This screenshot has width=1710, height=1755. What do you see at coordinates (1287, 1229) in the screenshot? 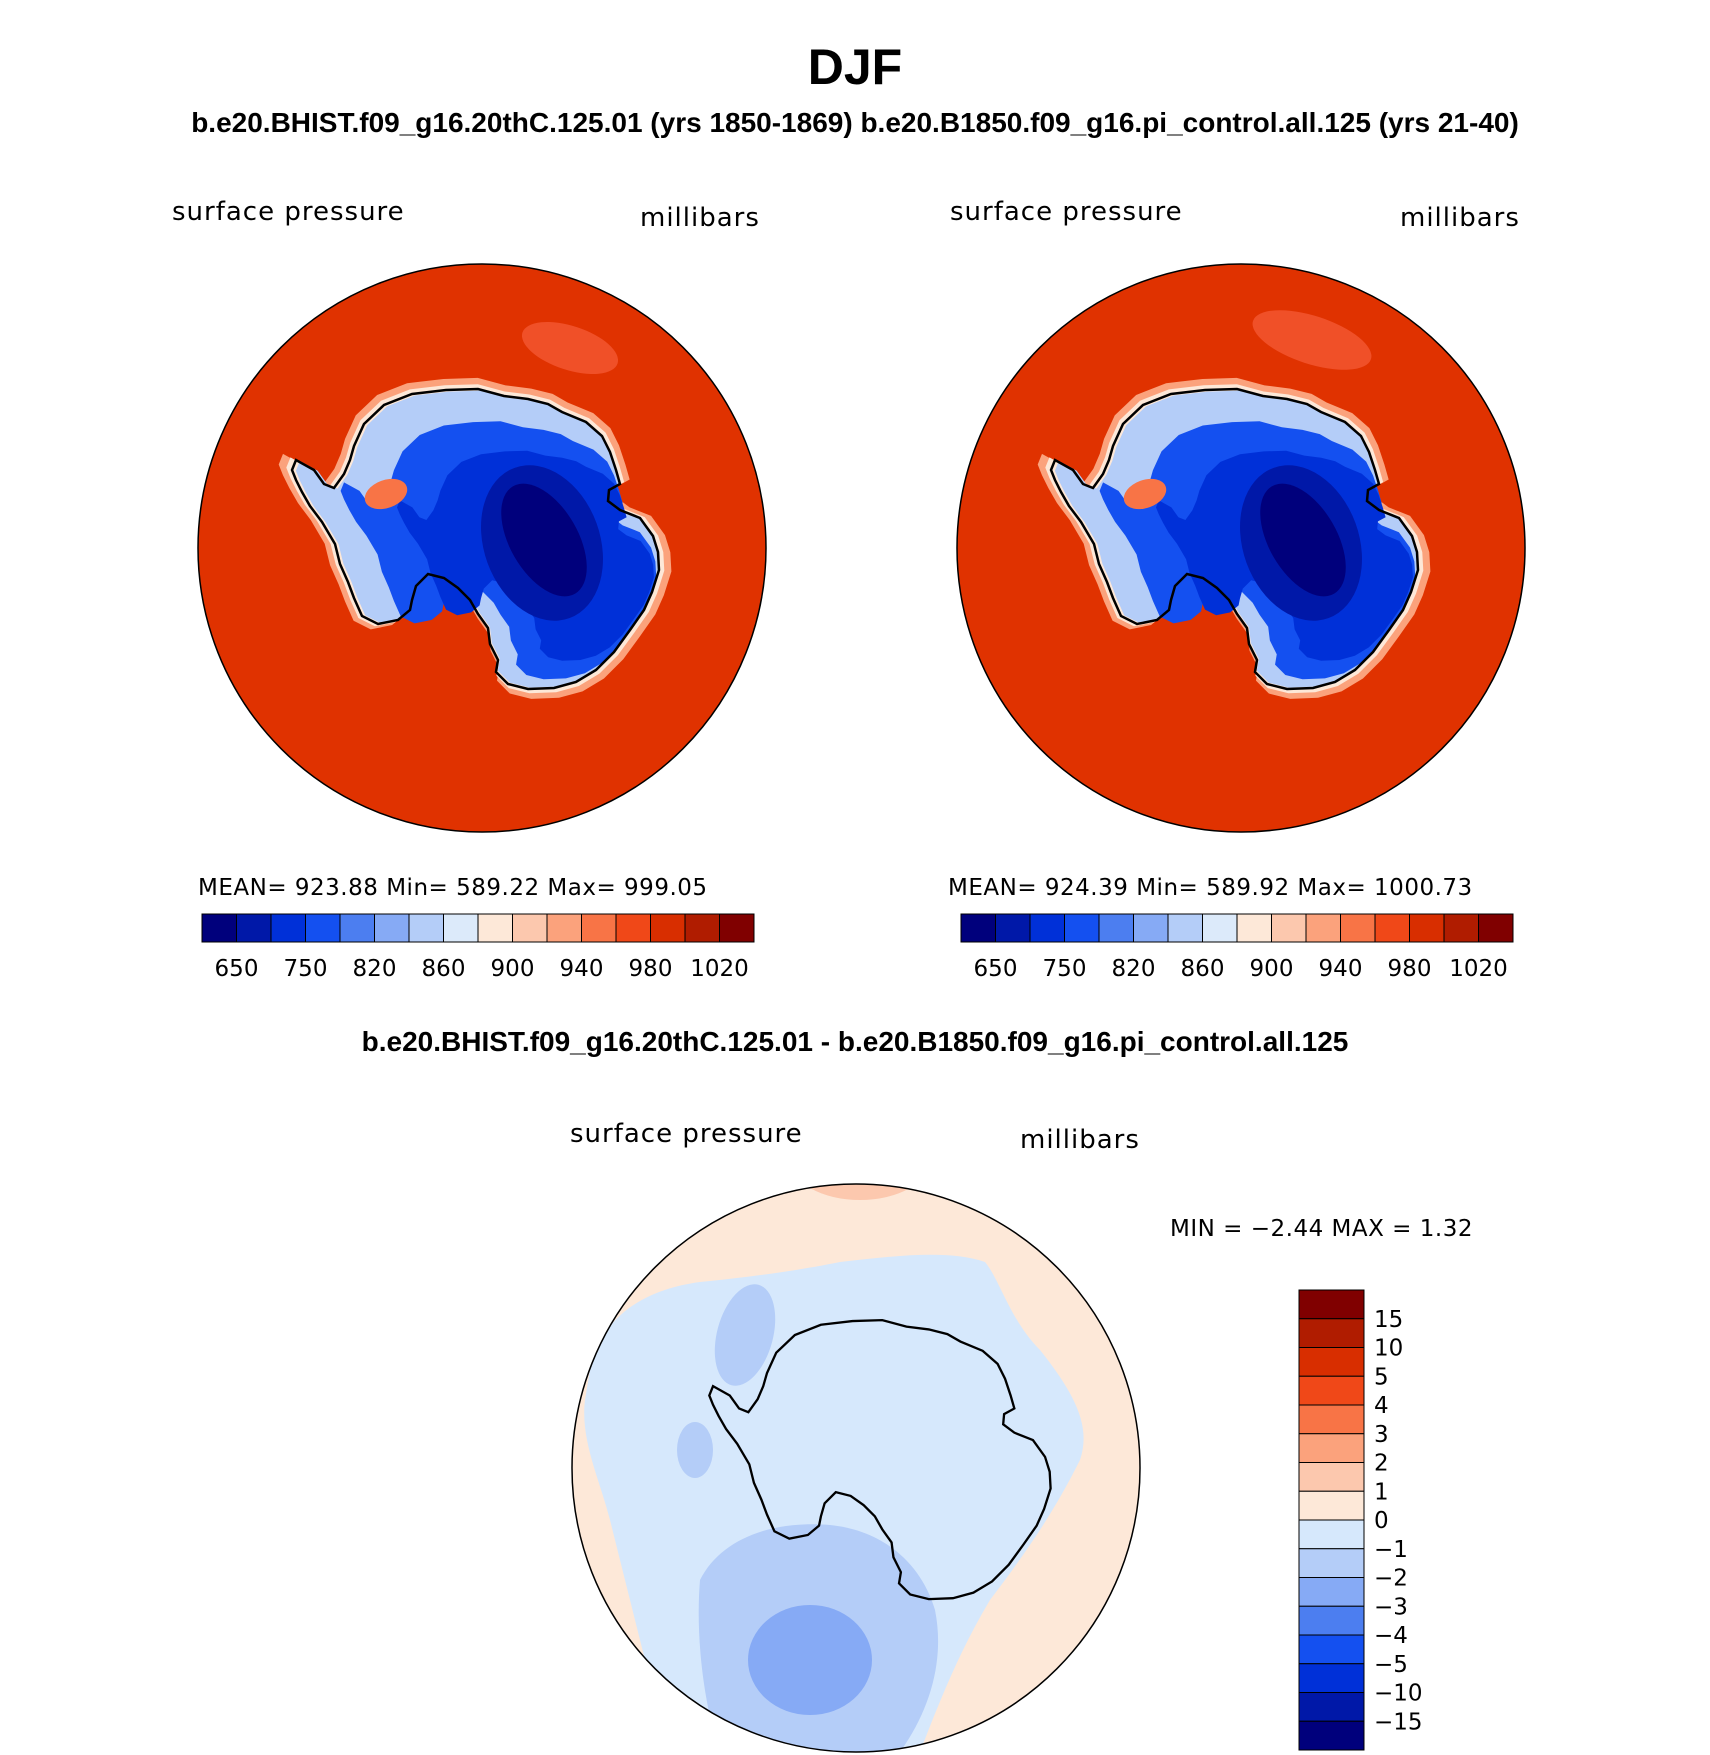
I see `diff-min-value: −2.44` at bounding box center [1287, 1229].